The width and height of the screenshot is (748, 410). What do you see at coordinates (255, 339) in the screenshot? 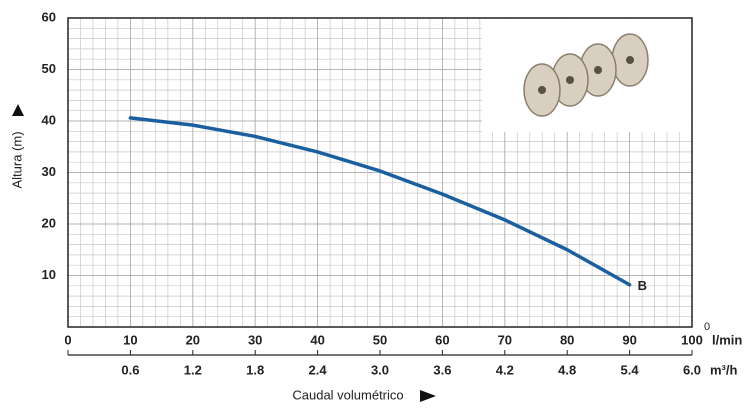
I see `x-tick-label: 30` at bounding box center [255, 339].